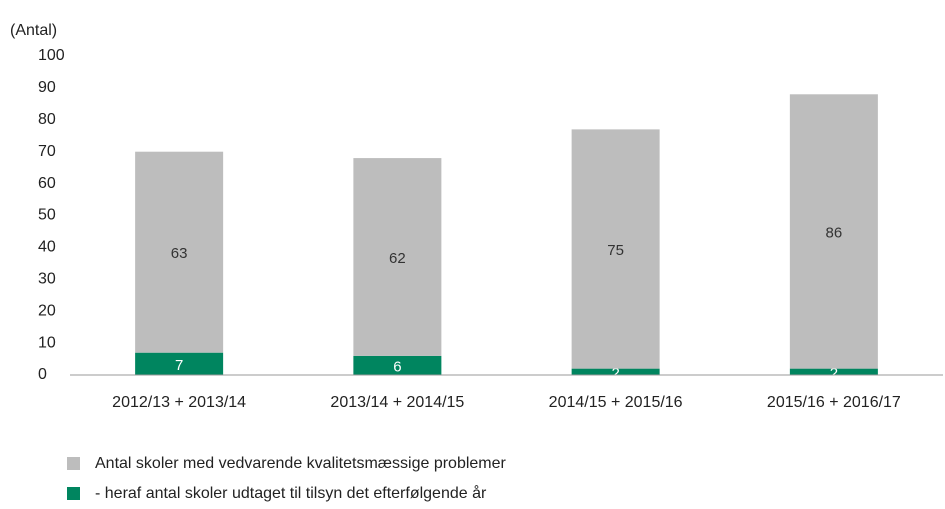 The width and height of the screenshot is (945, 509). What do you see at coordinates (47, 247) in the screenshot?
I see `y-tick-label: 40` at bounding box center [47, 247].